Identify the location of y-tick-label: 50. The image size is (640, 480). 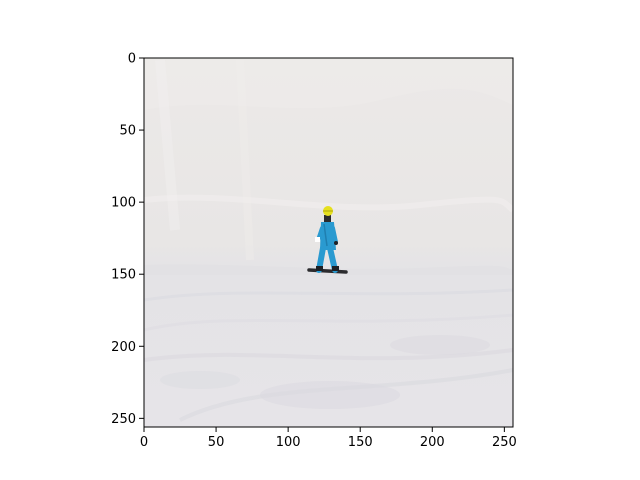
(127, 131).